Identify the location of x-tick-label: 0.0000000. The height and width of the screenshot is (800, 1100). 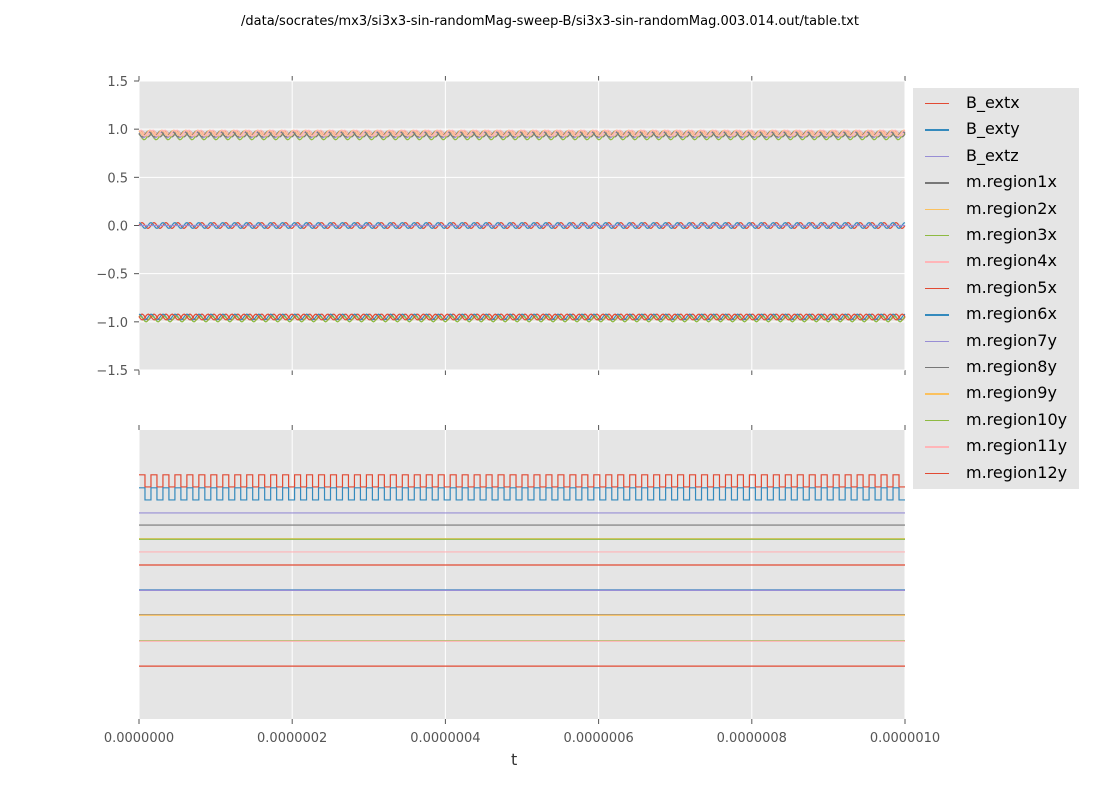
(139, 738).